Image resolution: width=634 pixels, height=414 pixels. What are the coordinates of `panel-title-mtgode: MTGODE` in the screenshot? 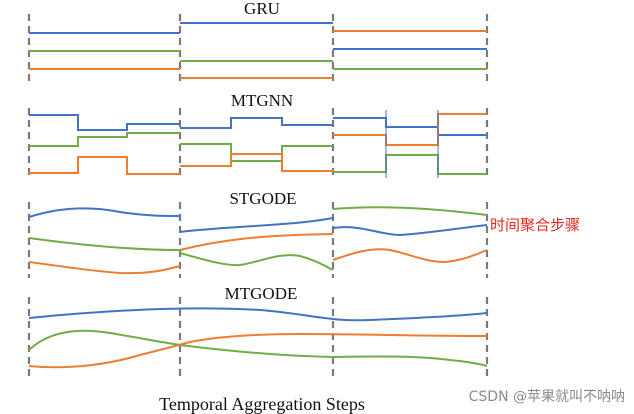 It's located at (261, 293).